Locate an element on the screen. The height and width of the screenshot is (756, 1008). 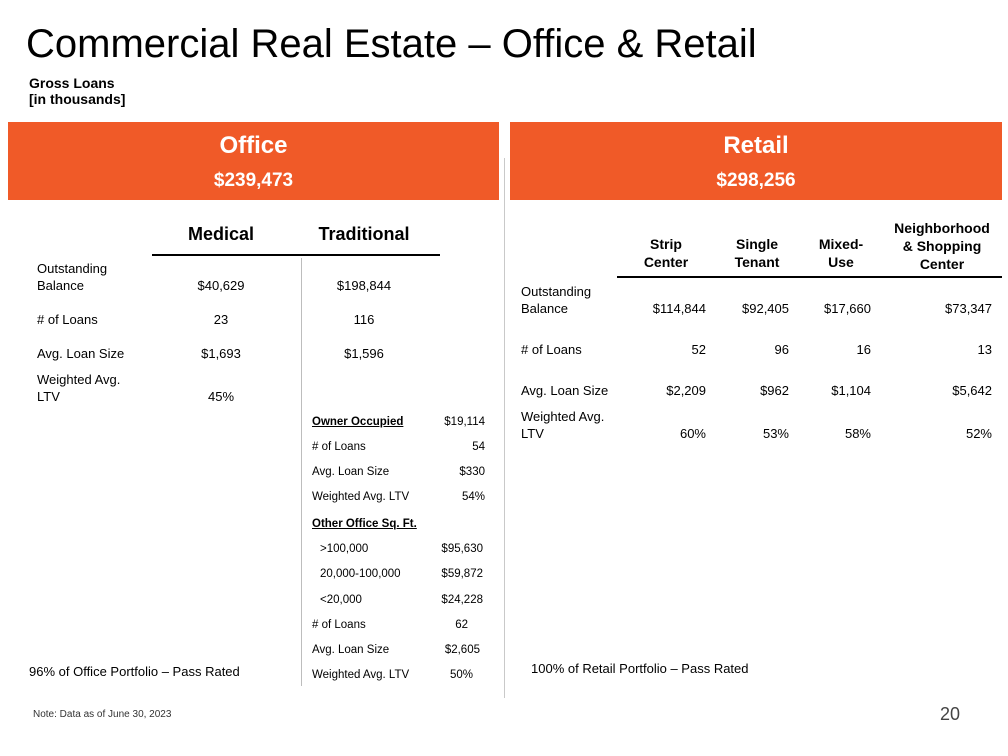
other-office-label: Avg. Loan Size is located at coordinates (351, 650).